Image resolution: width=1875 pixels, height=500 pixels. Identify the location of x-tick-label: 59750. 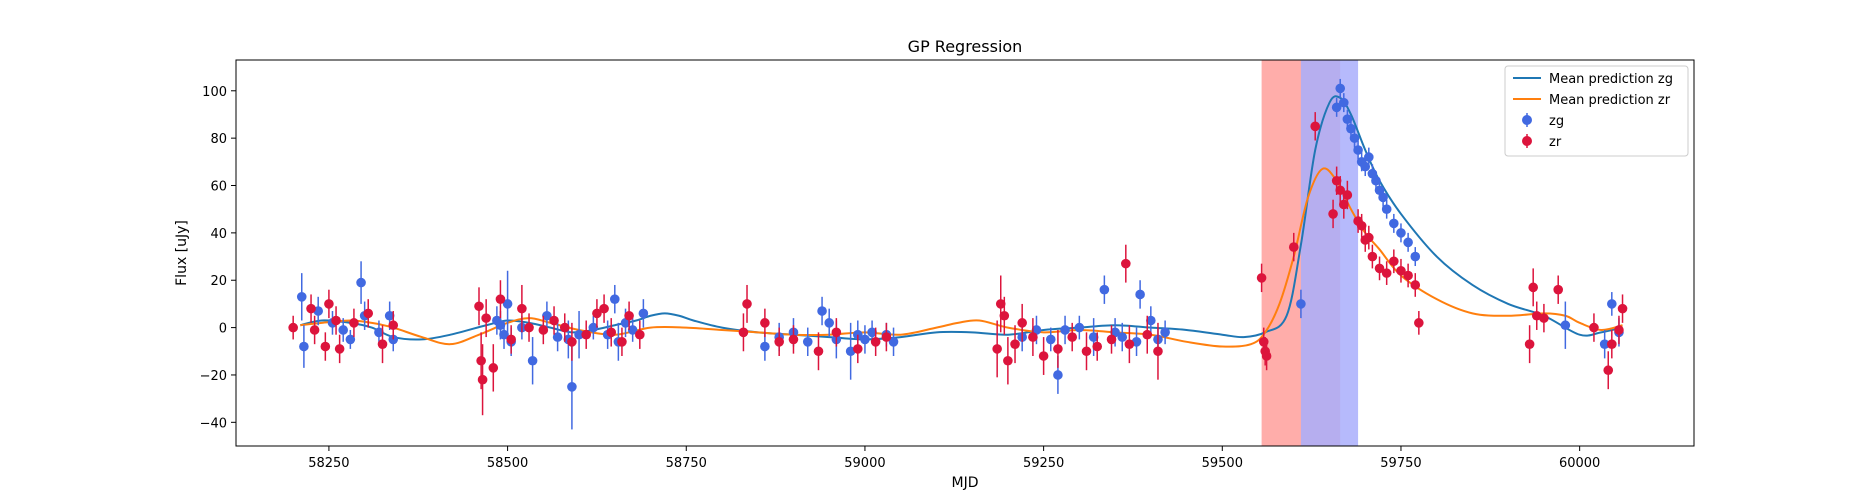
(1400, 463).